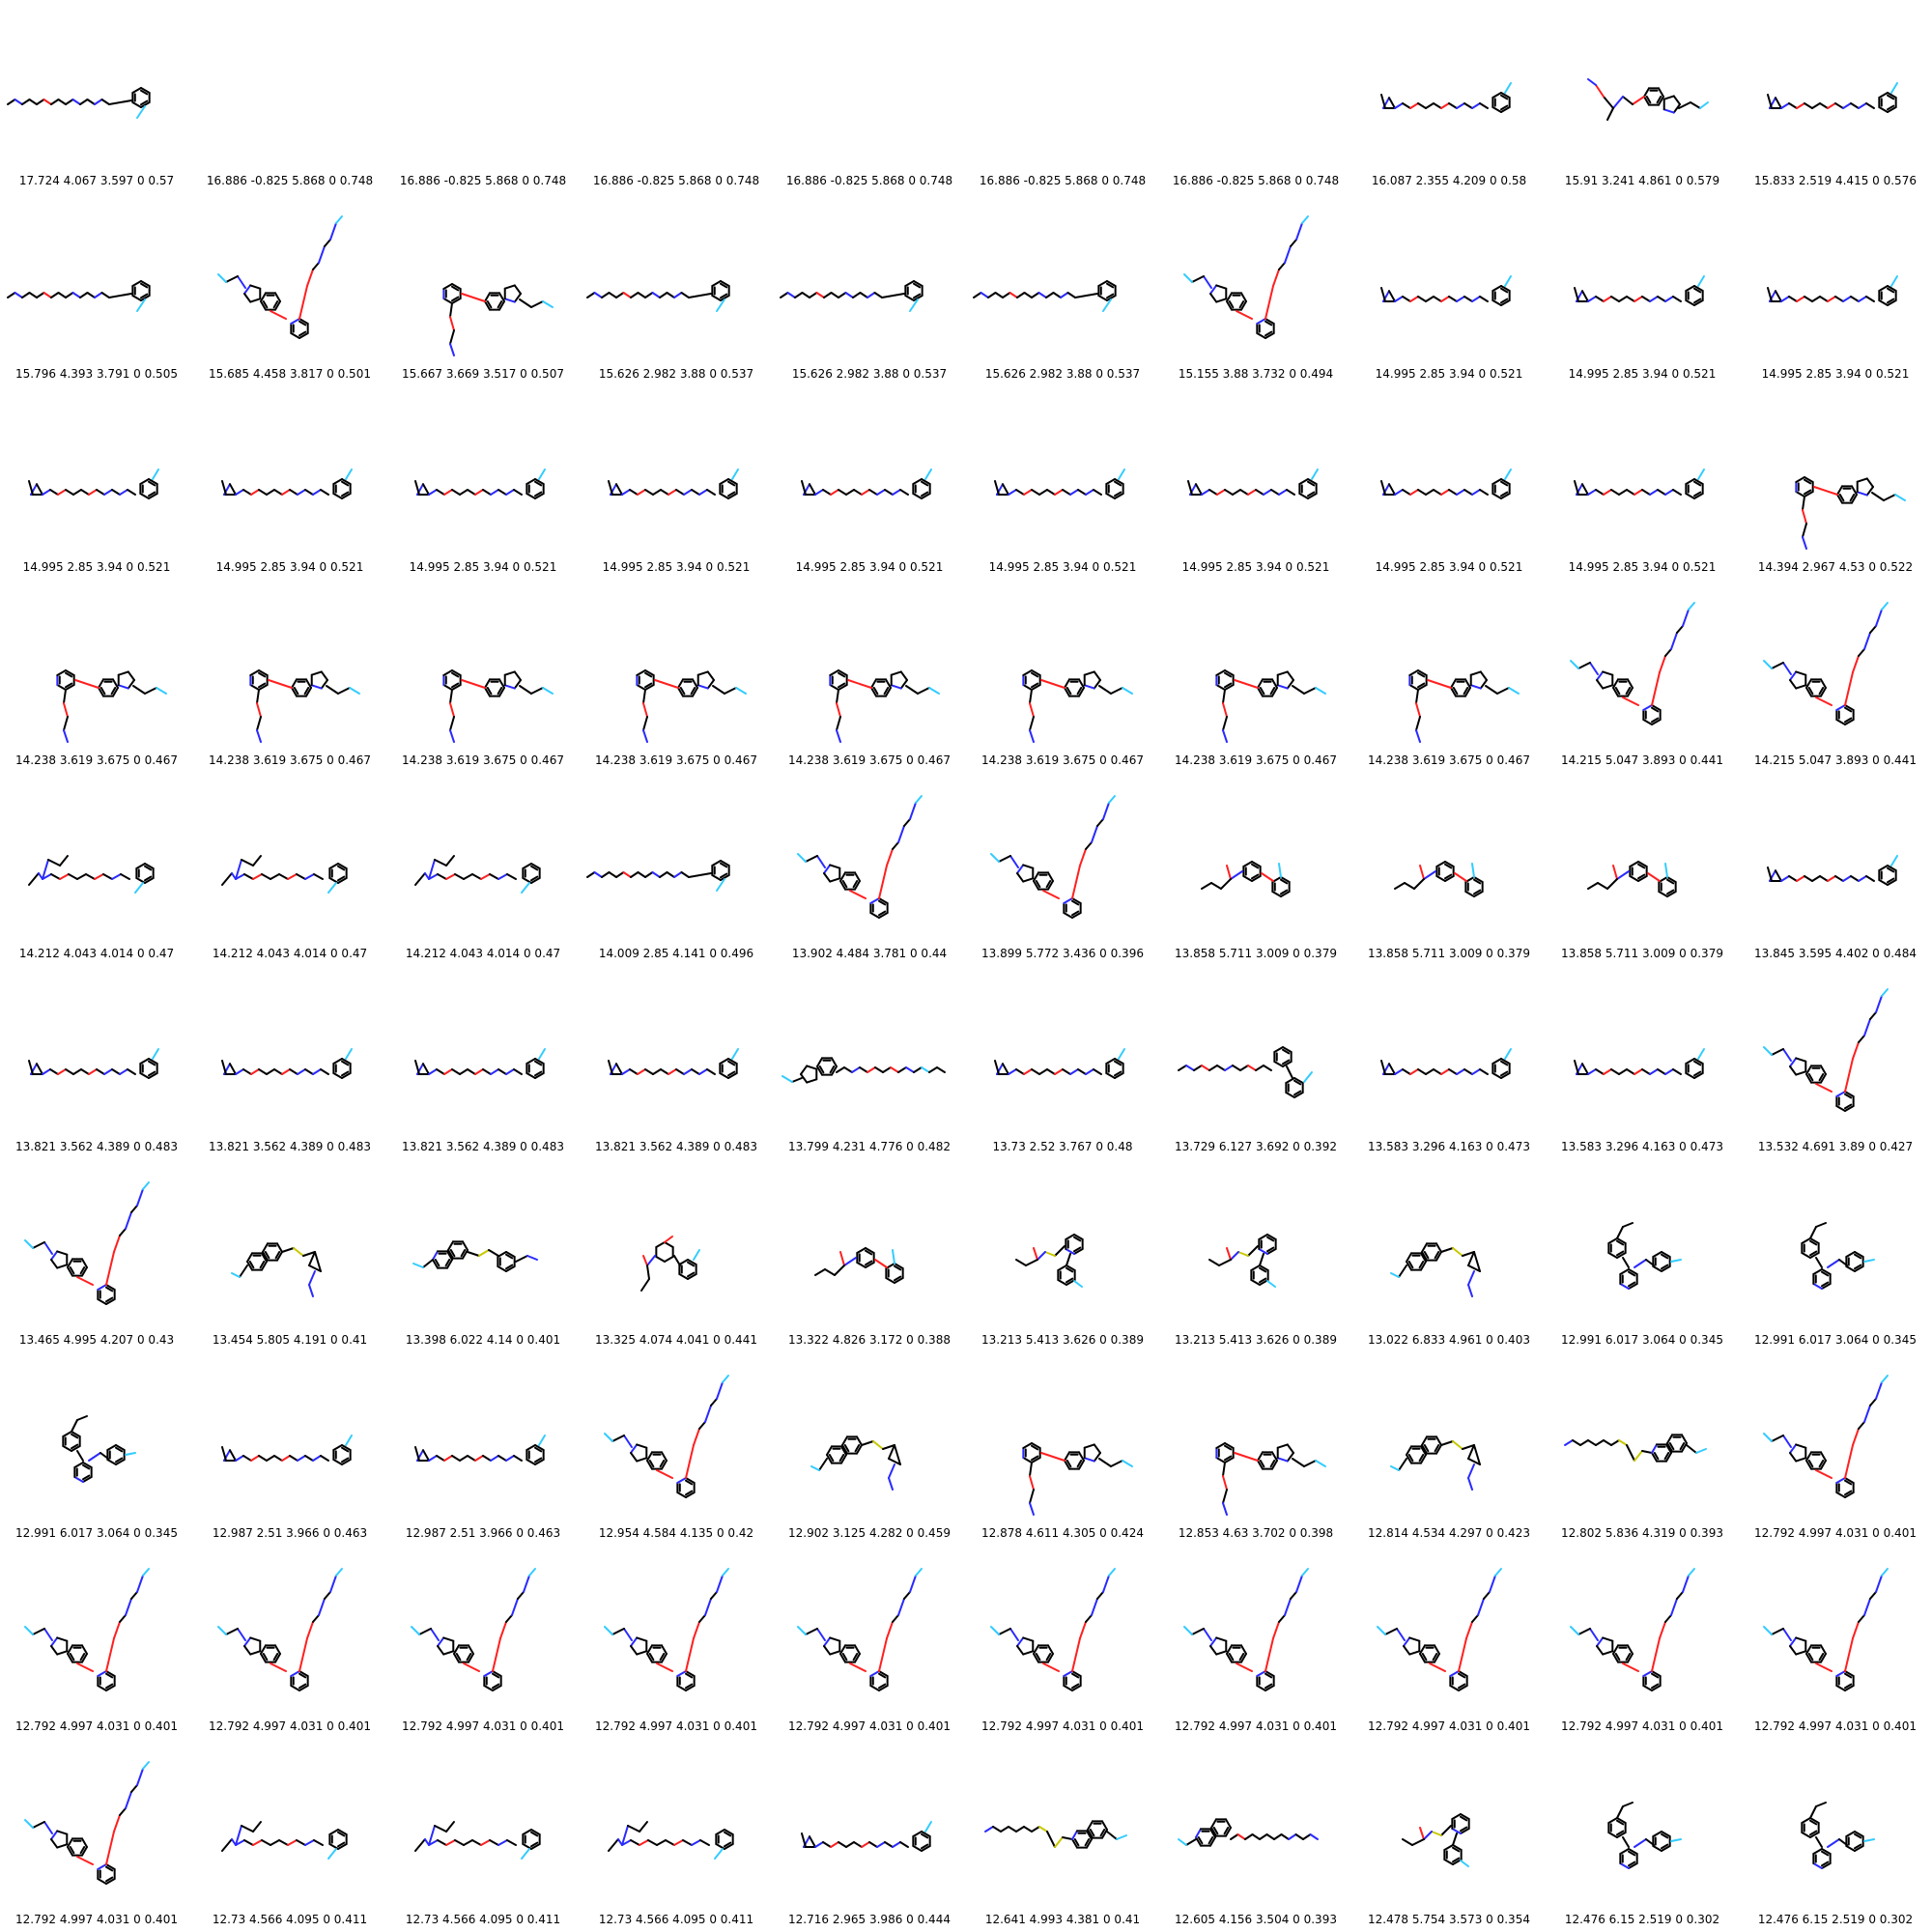  What do you see at coordinates (483, 180) in the screenshot?
I see `cell-caption: 16.886 -0.825 5.868 0 0.748` at bounding box center [483, 180].